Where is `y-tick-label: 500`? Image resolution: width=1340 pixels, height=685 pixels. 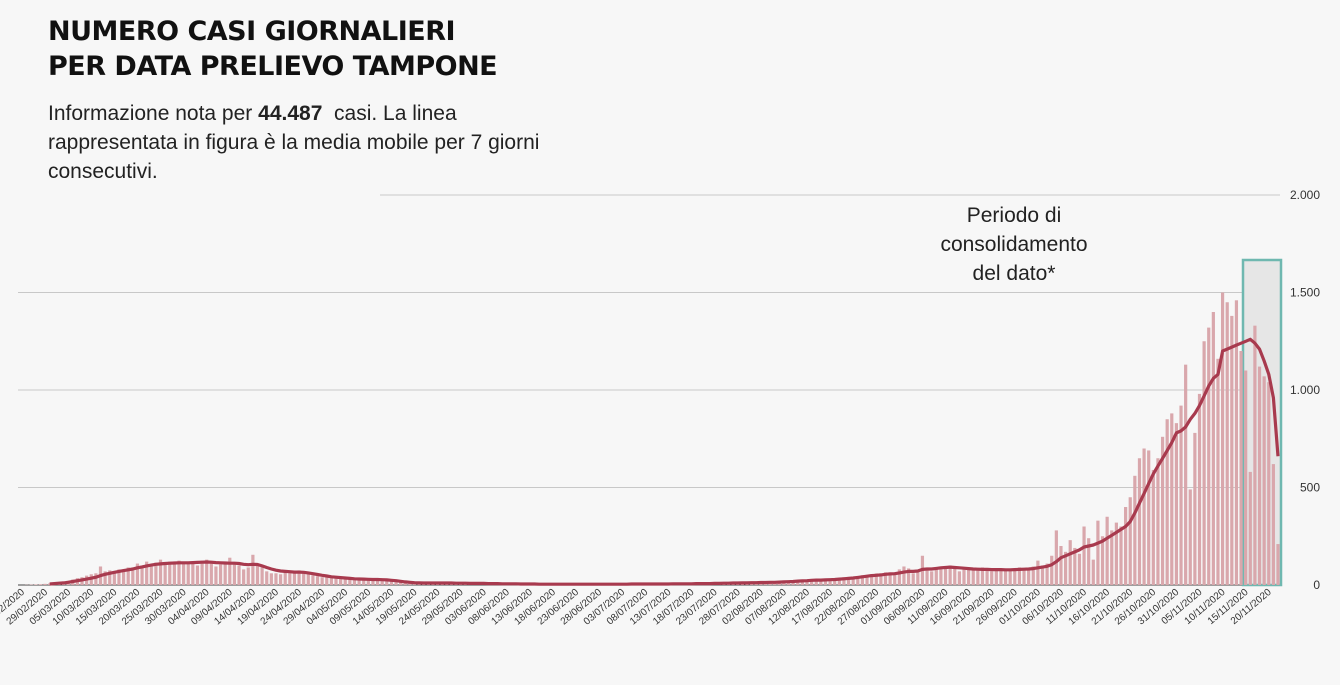 y-tick-label: 500 is located at coordinates (1310, 488).